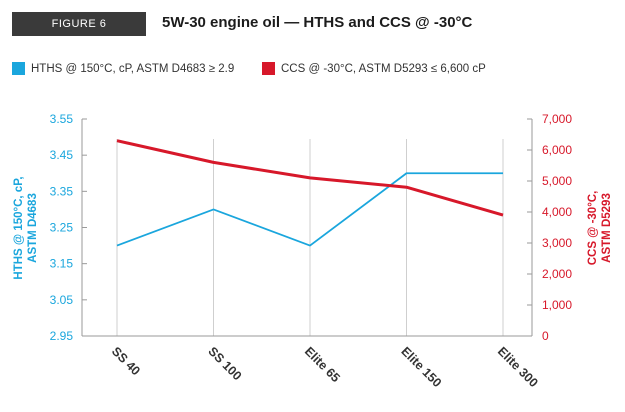 Image resolution: width=625 pixels, height=412 pixels. What do you see at coordinates (557, 274) in the screenshot?
I see `right-tick-label: 2,000` at bounding box center [557, 274].